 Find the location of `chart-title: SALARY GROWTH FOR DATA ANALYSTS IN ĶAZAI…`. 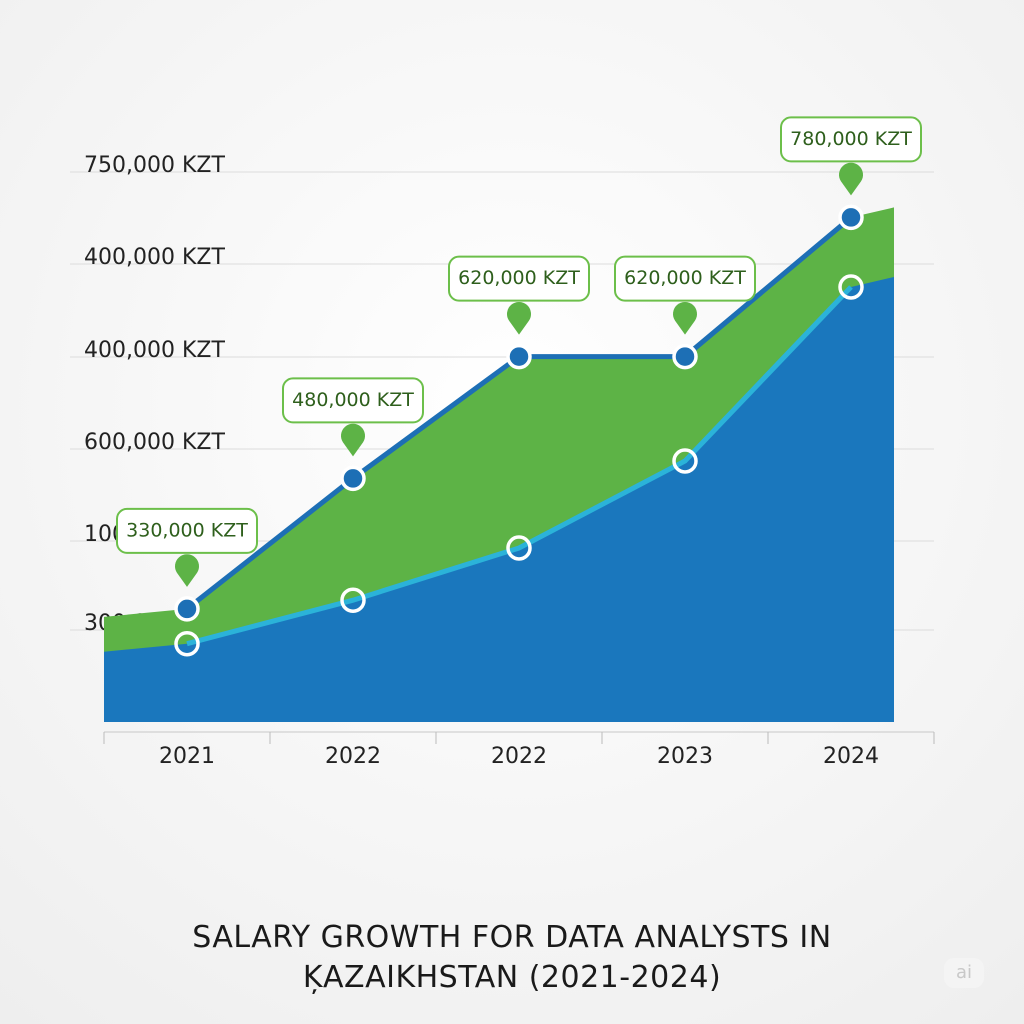

chart-title: SALARY GROWTH FOR DATA ANALYSTS IN ĶAZAI… is located at coordinates (512, 957).